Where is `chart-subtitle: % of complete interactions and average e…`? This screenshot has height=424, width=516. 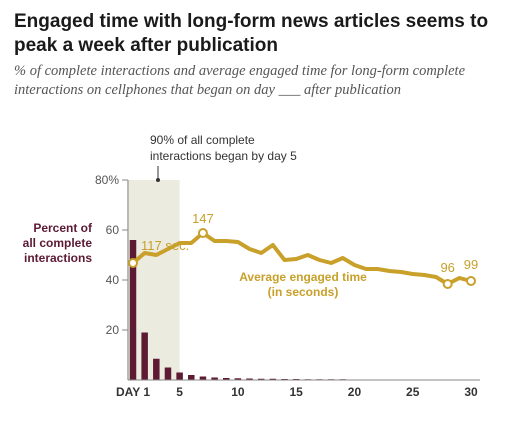 chart-subtitle: % of complete interactions and average e… is located at coordinates (240, 80).